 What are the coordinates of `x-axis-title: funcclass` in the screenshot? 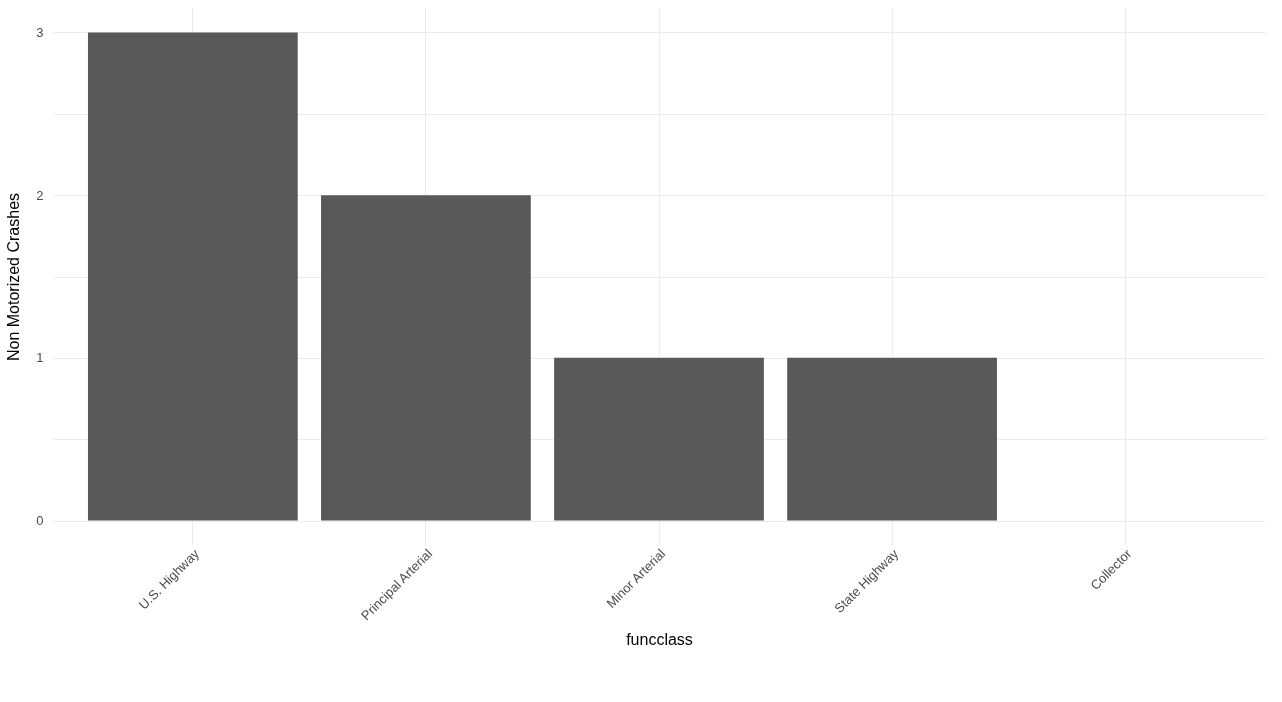 It's located at (659, 639).